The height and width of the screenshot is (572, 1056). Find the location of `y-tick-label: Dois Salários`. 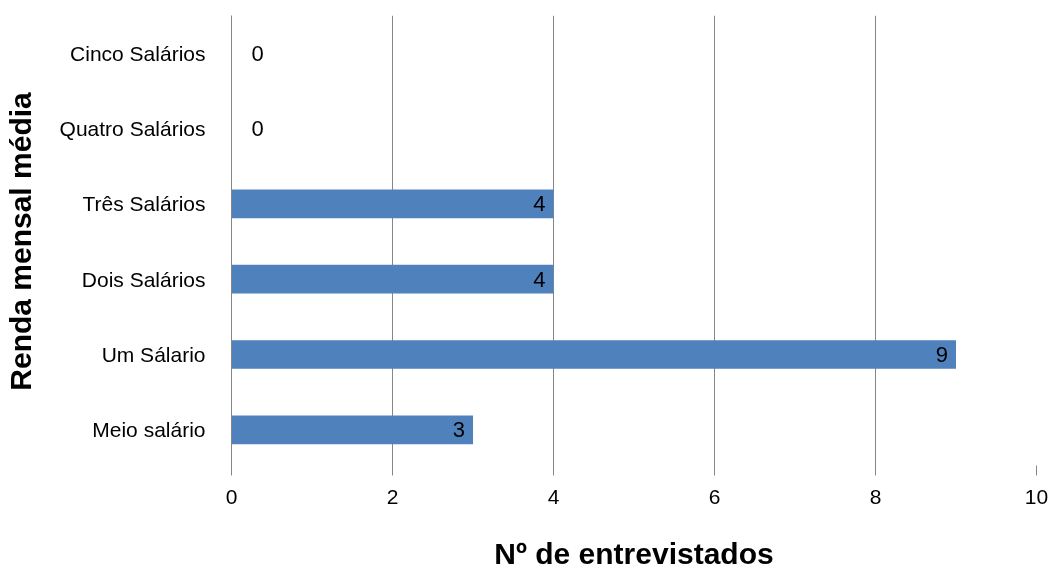

y-tick-label: Dois Salários is located at coordinates (143, 279).